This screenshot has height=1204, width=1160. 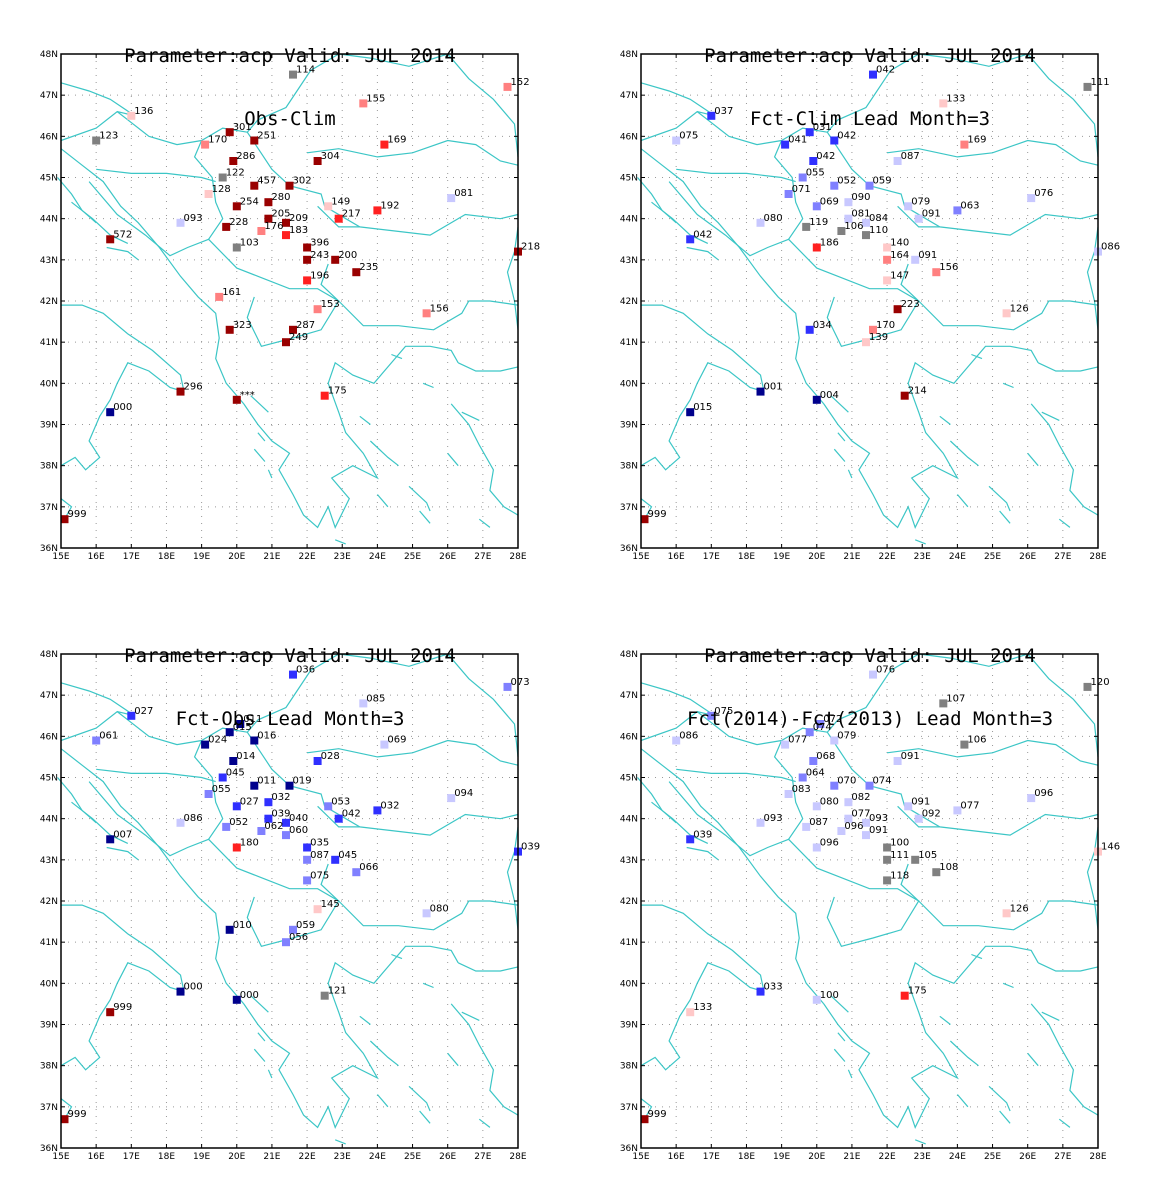 What do you see at coordinates (49, 902) in the screenshot?
I see `y-tick-label: 42N` at bounding box center [49, 902].